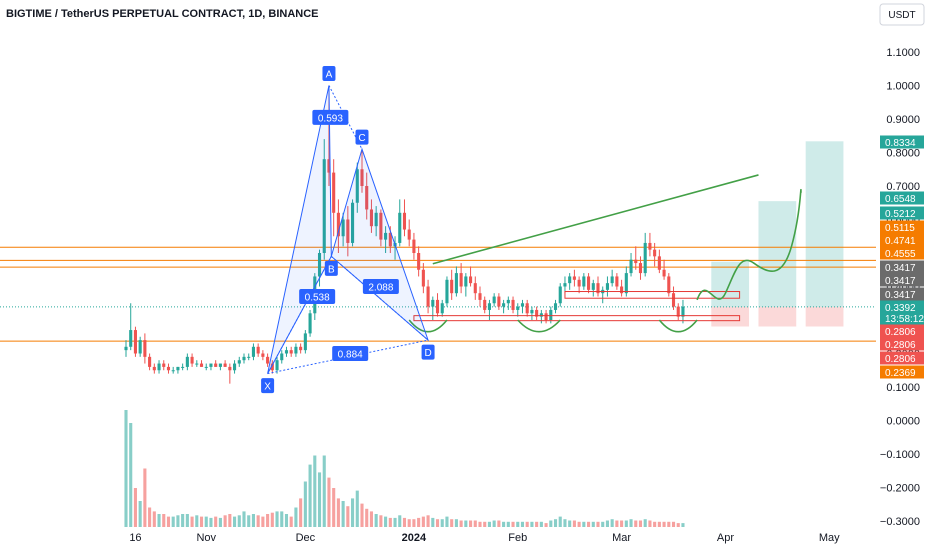 This screenshot has width=932, height=550. Describe the element at coordinates (379, 298) in the screenshot. I see `bd-ratio-line` at that location.